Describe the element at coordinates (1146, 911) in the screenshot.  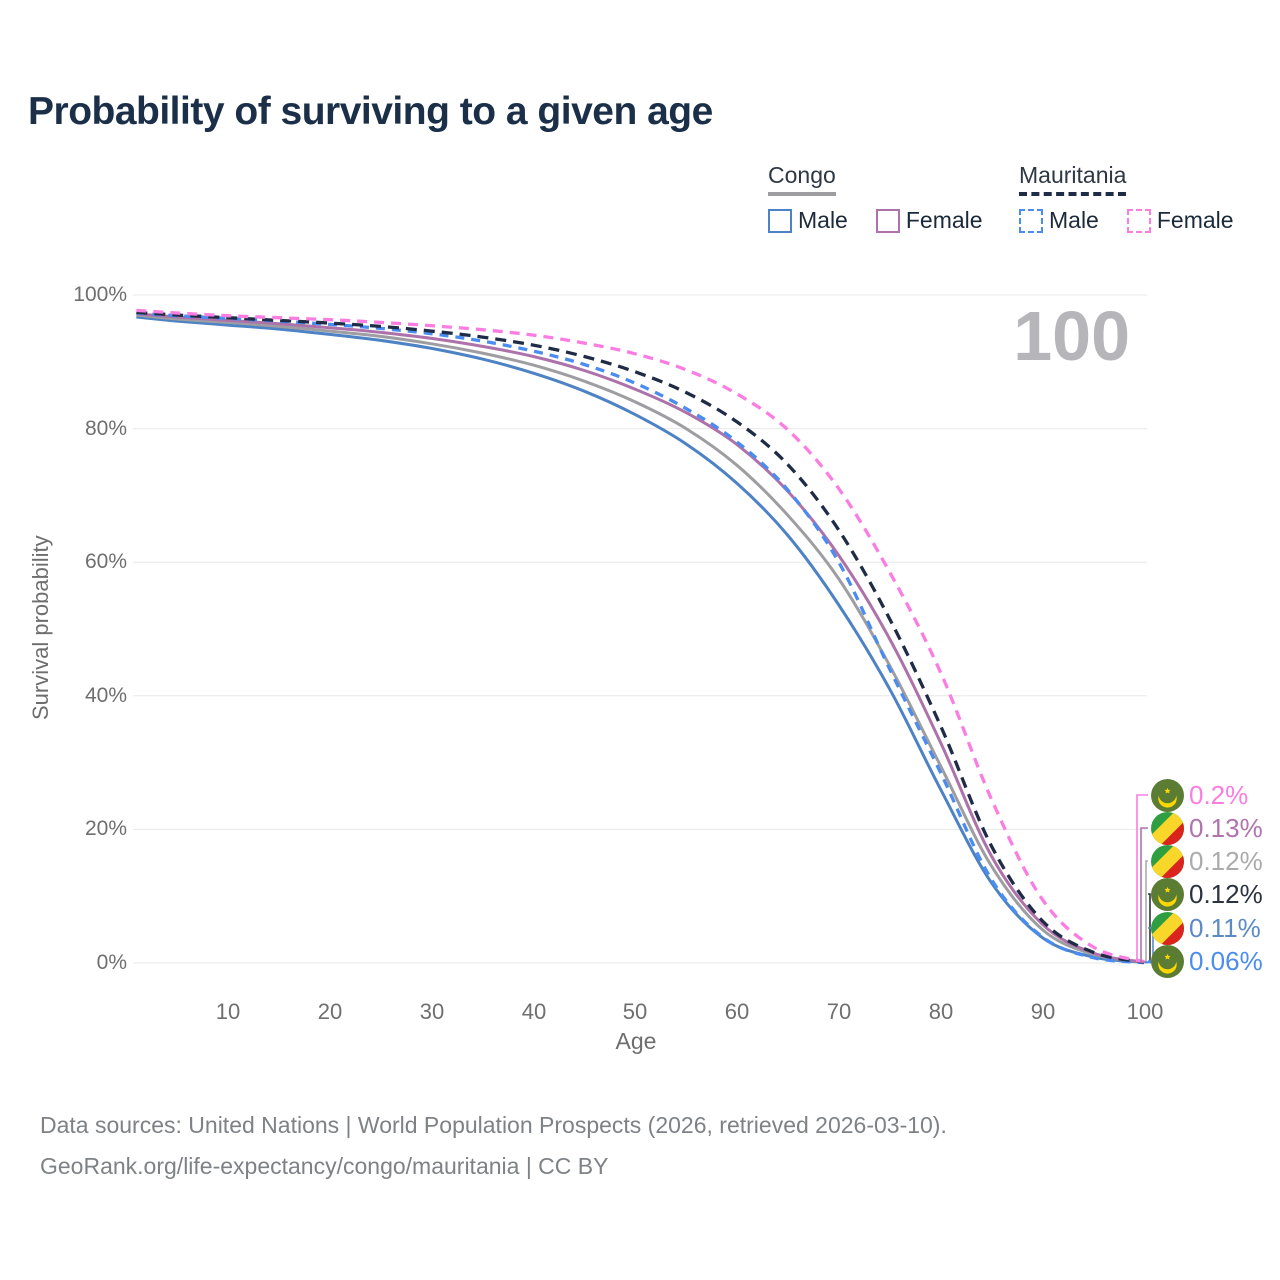
I see `connector-congo-both` at that location.